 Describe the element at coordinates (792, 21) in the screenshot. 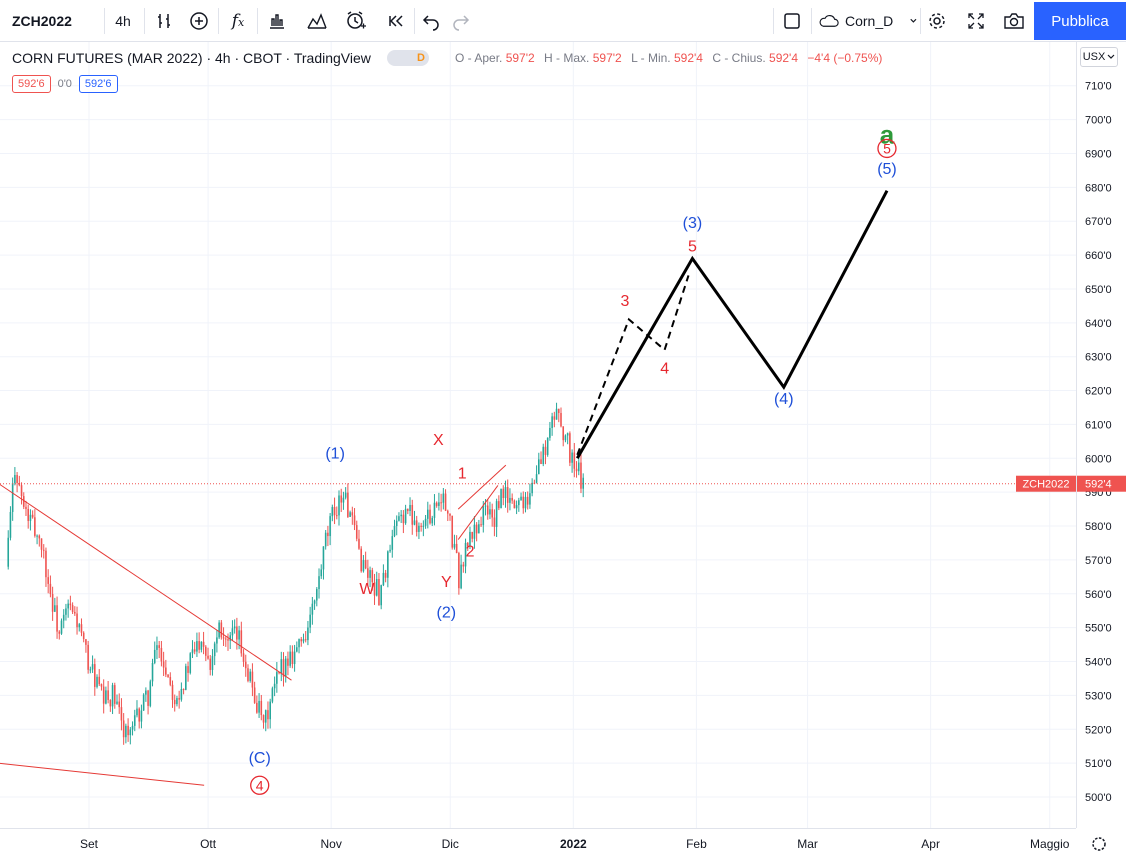

I see `square-button` at that location.